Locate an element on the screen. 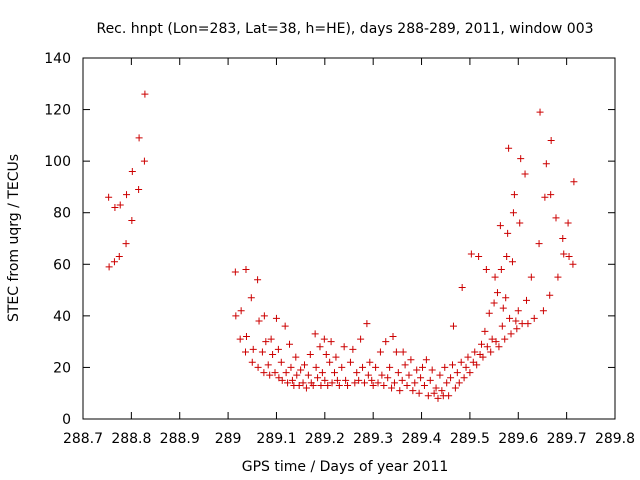  y-tick-label: 20 is located at coordinates (62, 368).